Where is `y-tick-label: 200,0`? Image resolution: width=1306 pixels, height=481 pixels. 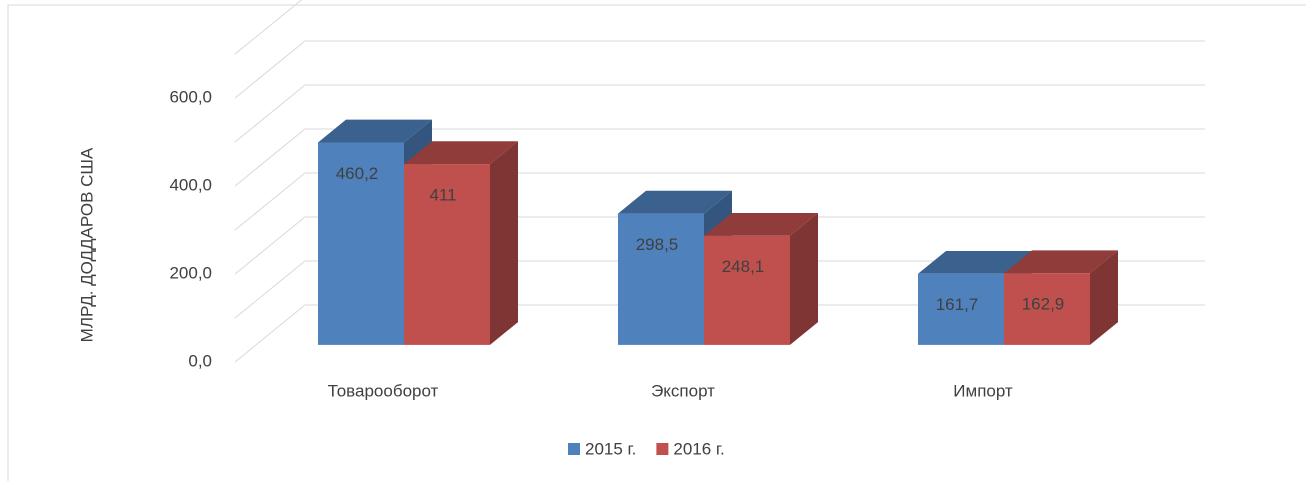 y-tick-label: 200,0 is located at coordinates (190, 273).